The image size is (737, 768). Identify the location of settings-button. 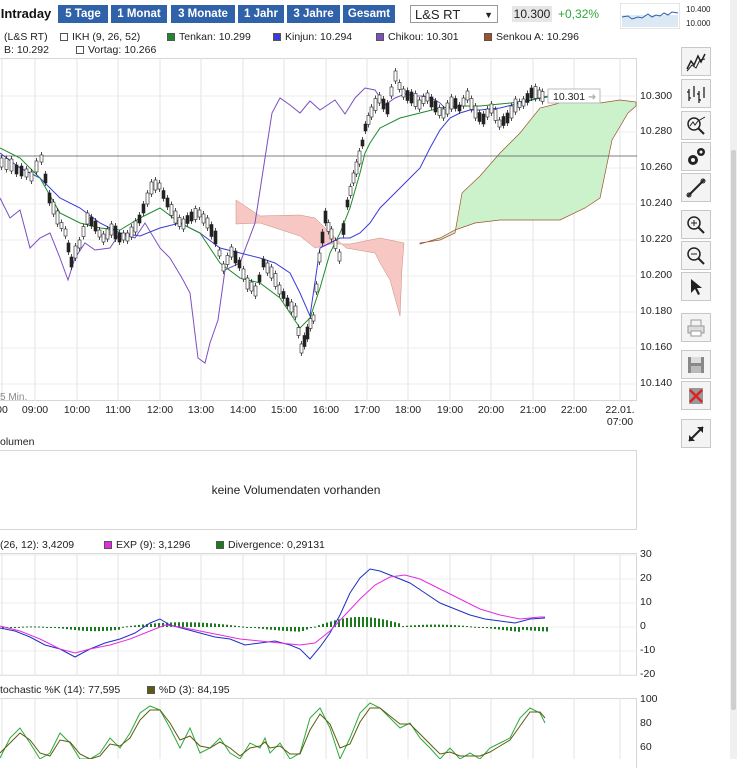
(696, 156).